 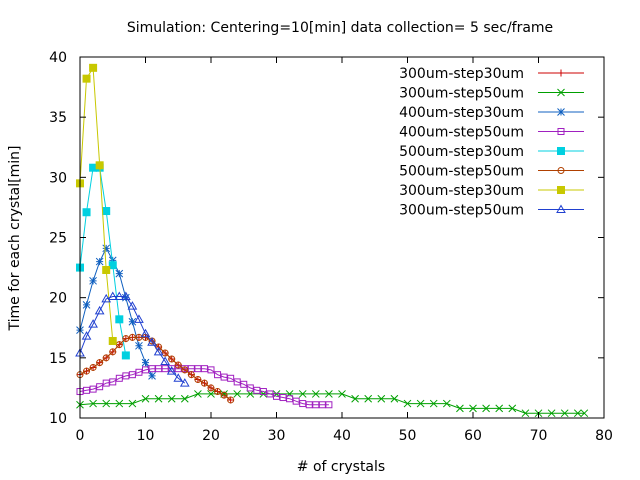 I want to click on y-tick-label: 10, so click(x=58, y=419).